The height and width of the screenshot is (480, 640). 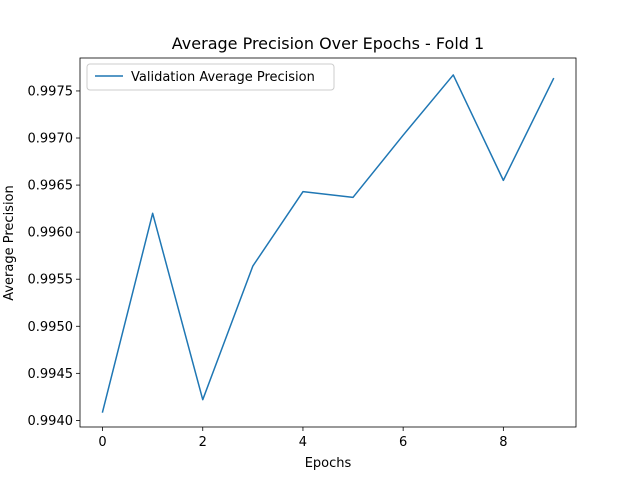 I want to click on y-tick-label: 0.9955, so click(x=51, y=280).